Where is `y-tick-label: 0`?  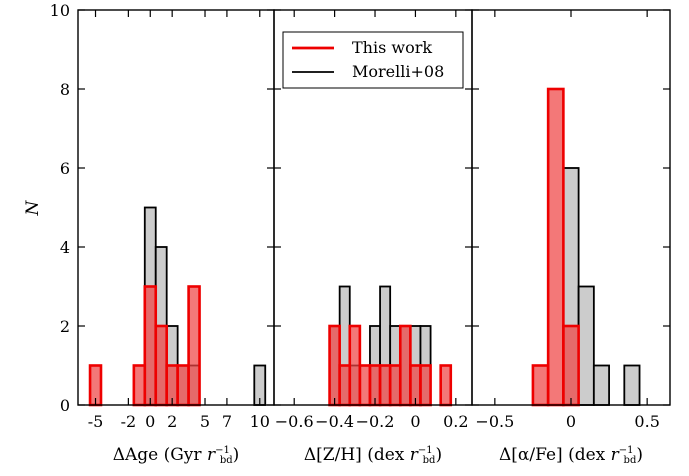
y-tick-label: 0 is located at coordinates (65, 405).